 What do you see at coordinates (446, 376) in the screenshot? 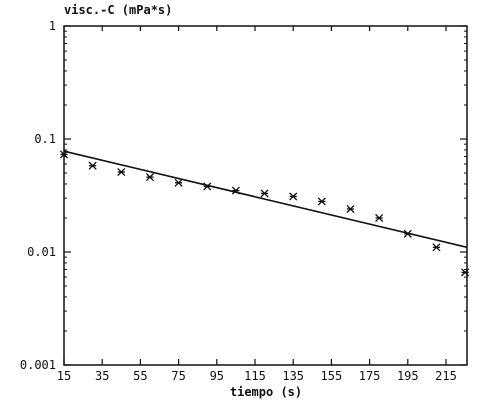
I see `x-tick-label: 215` at bounding box center [446, 376].